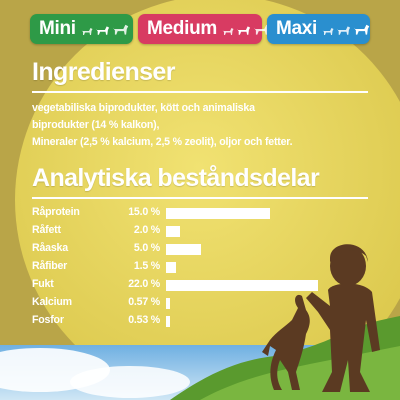  Describe the element at coordinates (56, 212) in the screenshot. I see `analysis-name: Råprotein` at that location.